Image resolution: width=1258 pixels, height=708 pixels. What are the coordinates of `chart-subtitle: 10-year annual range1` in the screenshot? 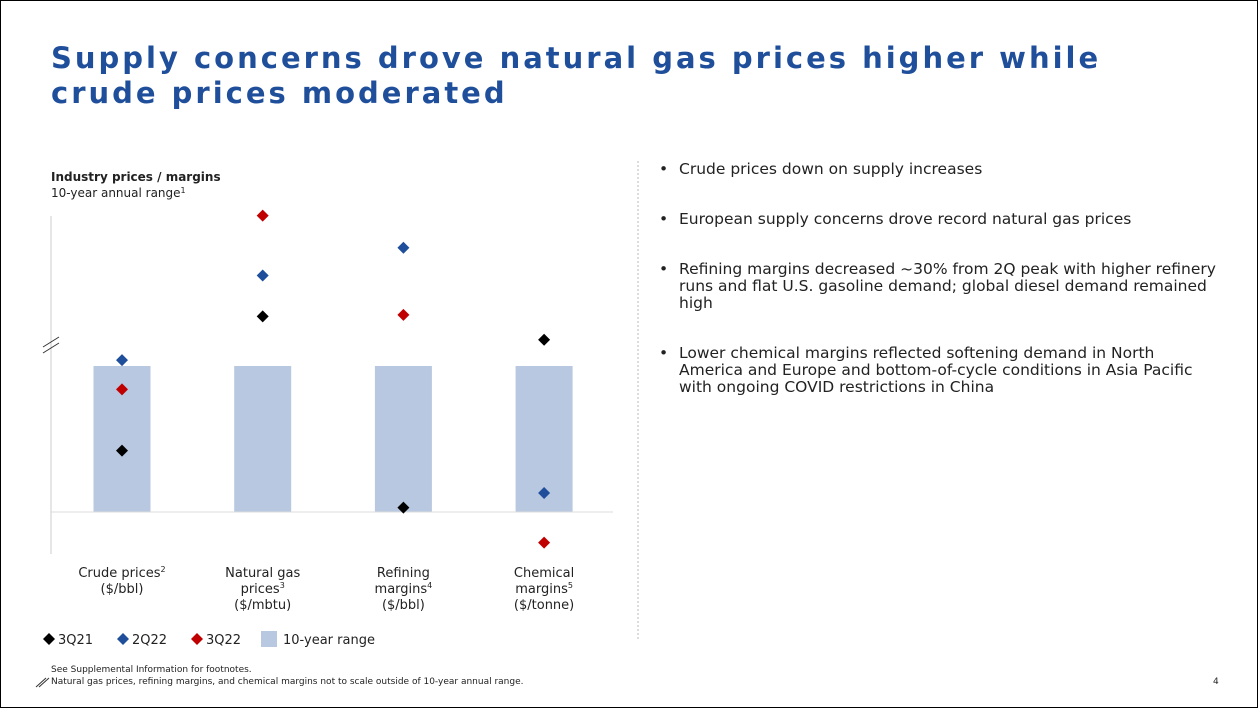 It's located at (118, 193).